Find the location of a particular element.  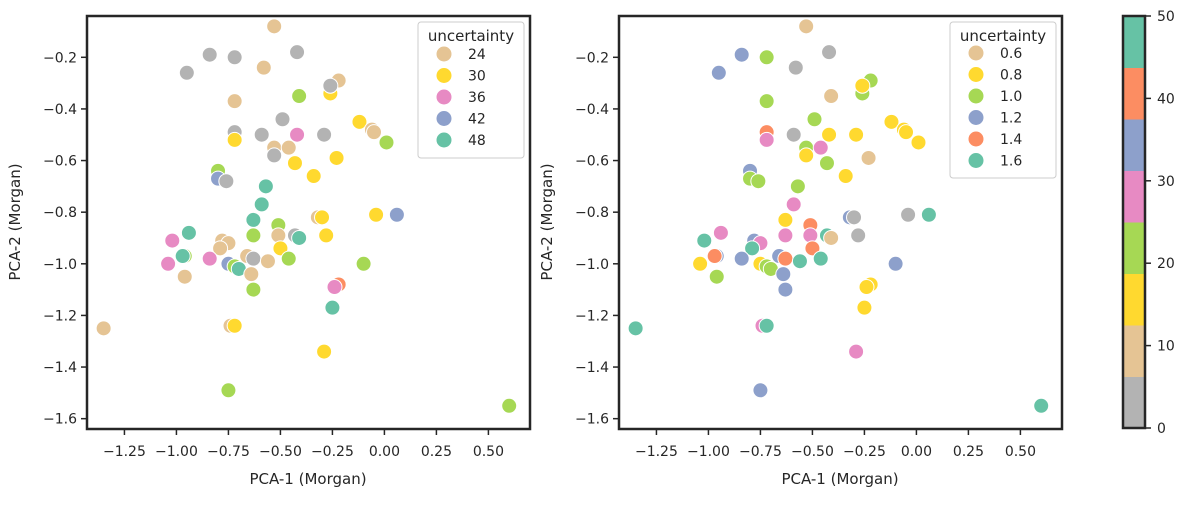

x-tick-label: 0.25 is located at coordinates (436, 452).